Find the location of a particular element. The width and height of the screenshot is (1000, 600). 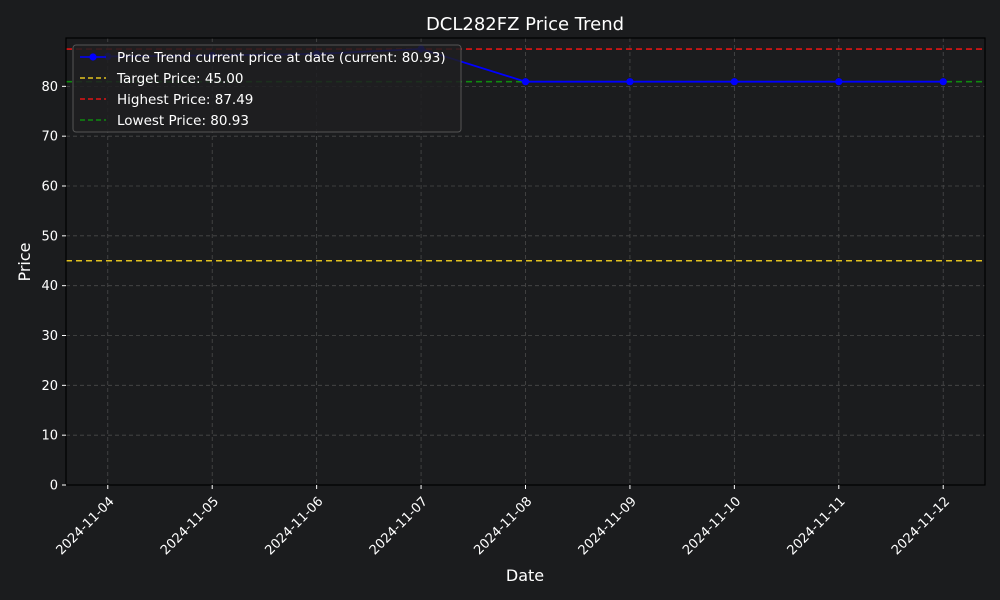

legend-label-target: Target Price: 45.00 is located at coordinates (179, 79).